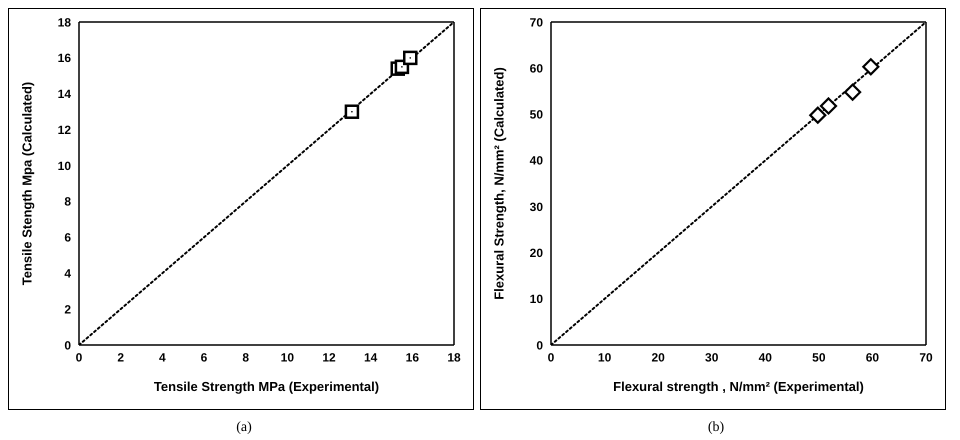  What do you see at coordinates (712, 357) in the screenshot?
I see `x-tick-label: 30` at bounding box center [712, 357].